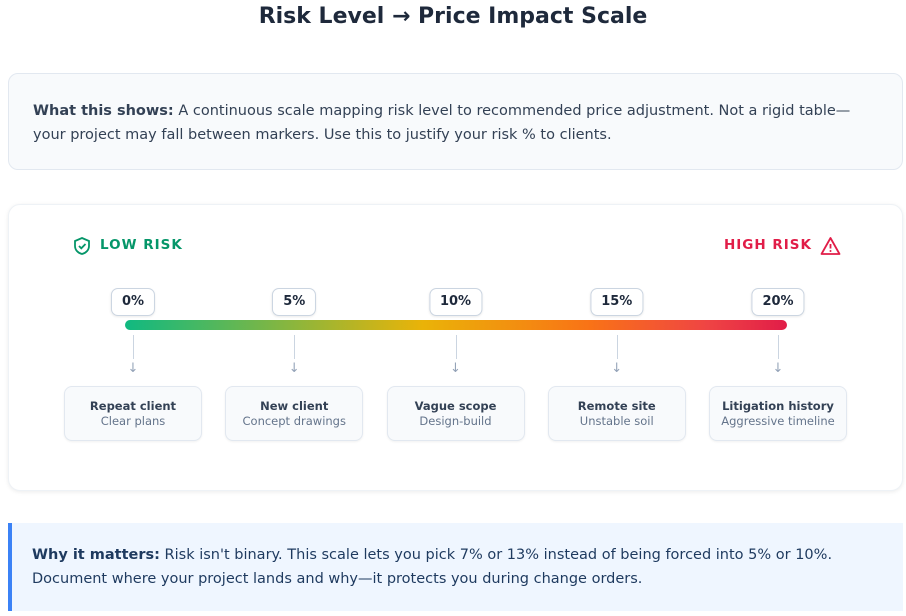 Image resolution: width=906 pixels, height=616 pixels. I want to click on footer-label: Why it matters:, so click(96, 555).